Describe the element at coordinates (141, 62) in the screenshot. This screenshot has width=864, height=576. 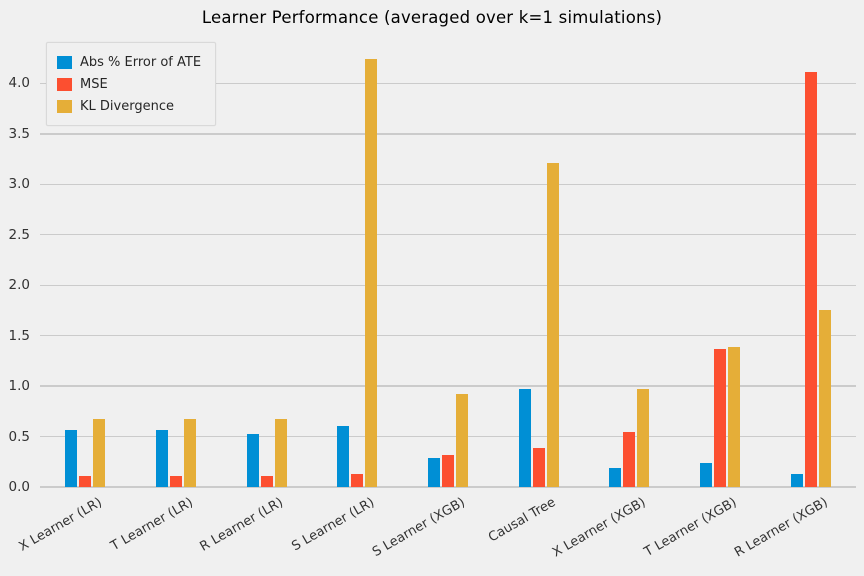
I see `legend-label: Abs % Error of ATE` at that location.